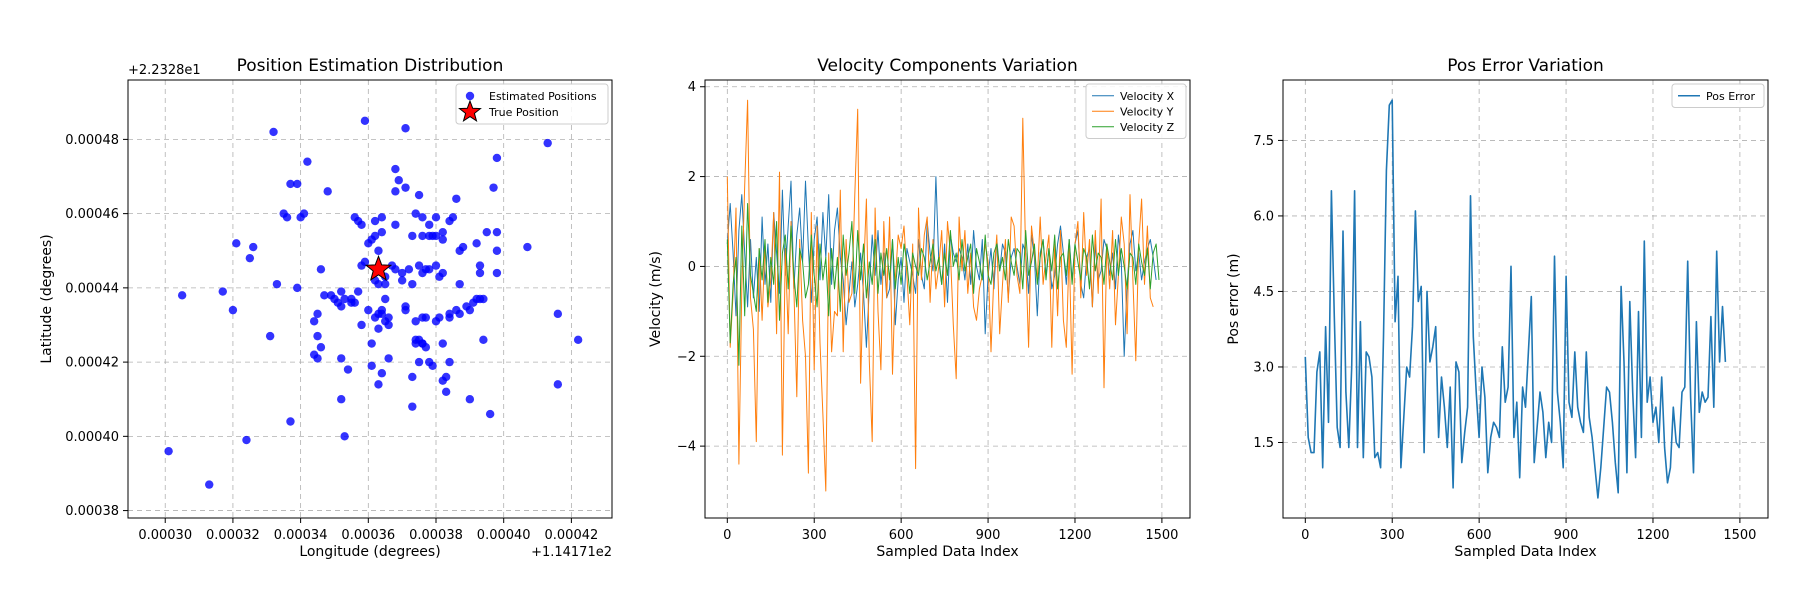  I want to click on y-axis-label: Pos error (m), so click(1234, 298).